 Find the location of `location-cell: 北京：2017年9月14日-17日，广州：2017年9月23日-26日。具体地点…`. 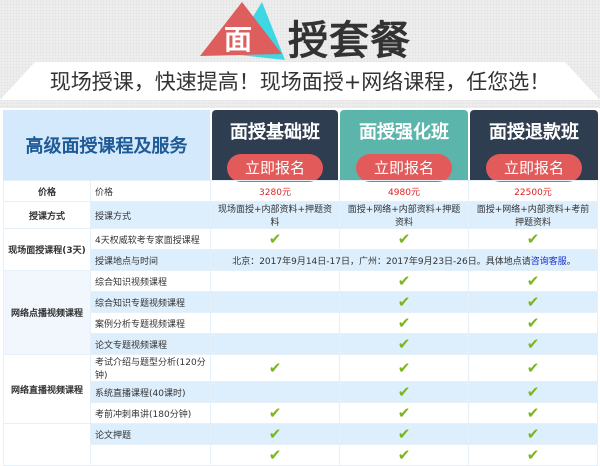

location-cell: 北京：2017年9月14日-17日，广州：2017年9月23日-26日。具体地点… is located at coordinates (404, 260).